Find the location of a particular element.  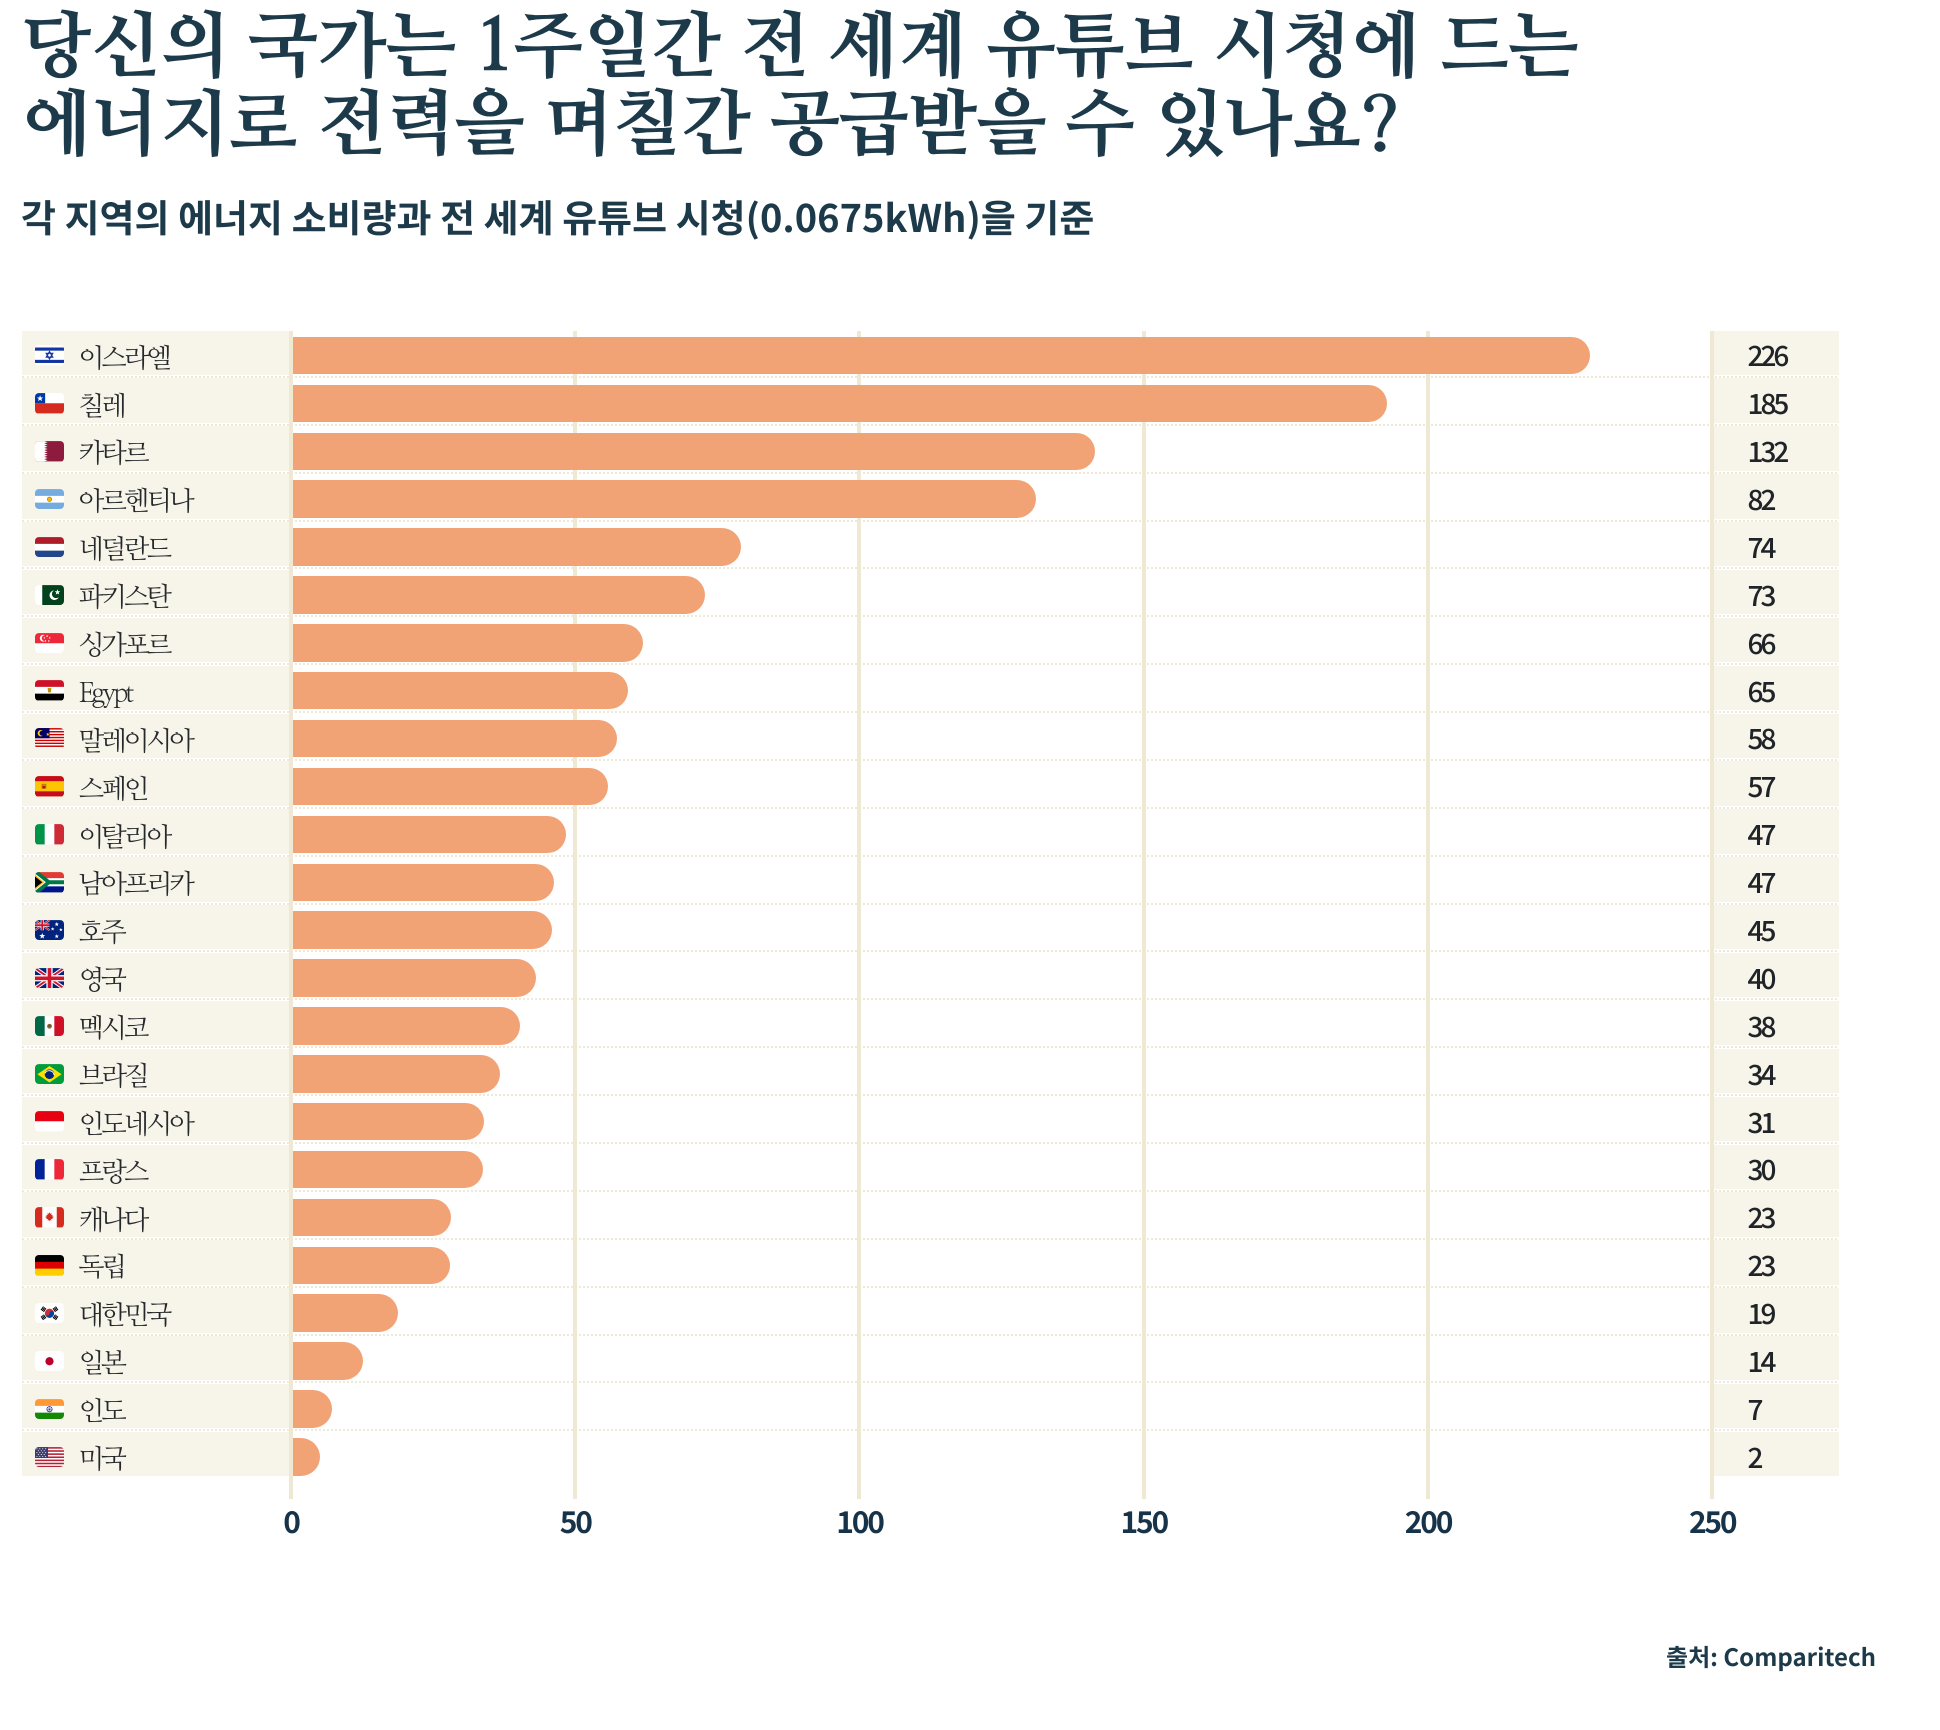

country-label: 멕시코 is located at coordinates (114, 1030).